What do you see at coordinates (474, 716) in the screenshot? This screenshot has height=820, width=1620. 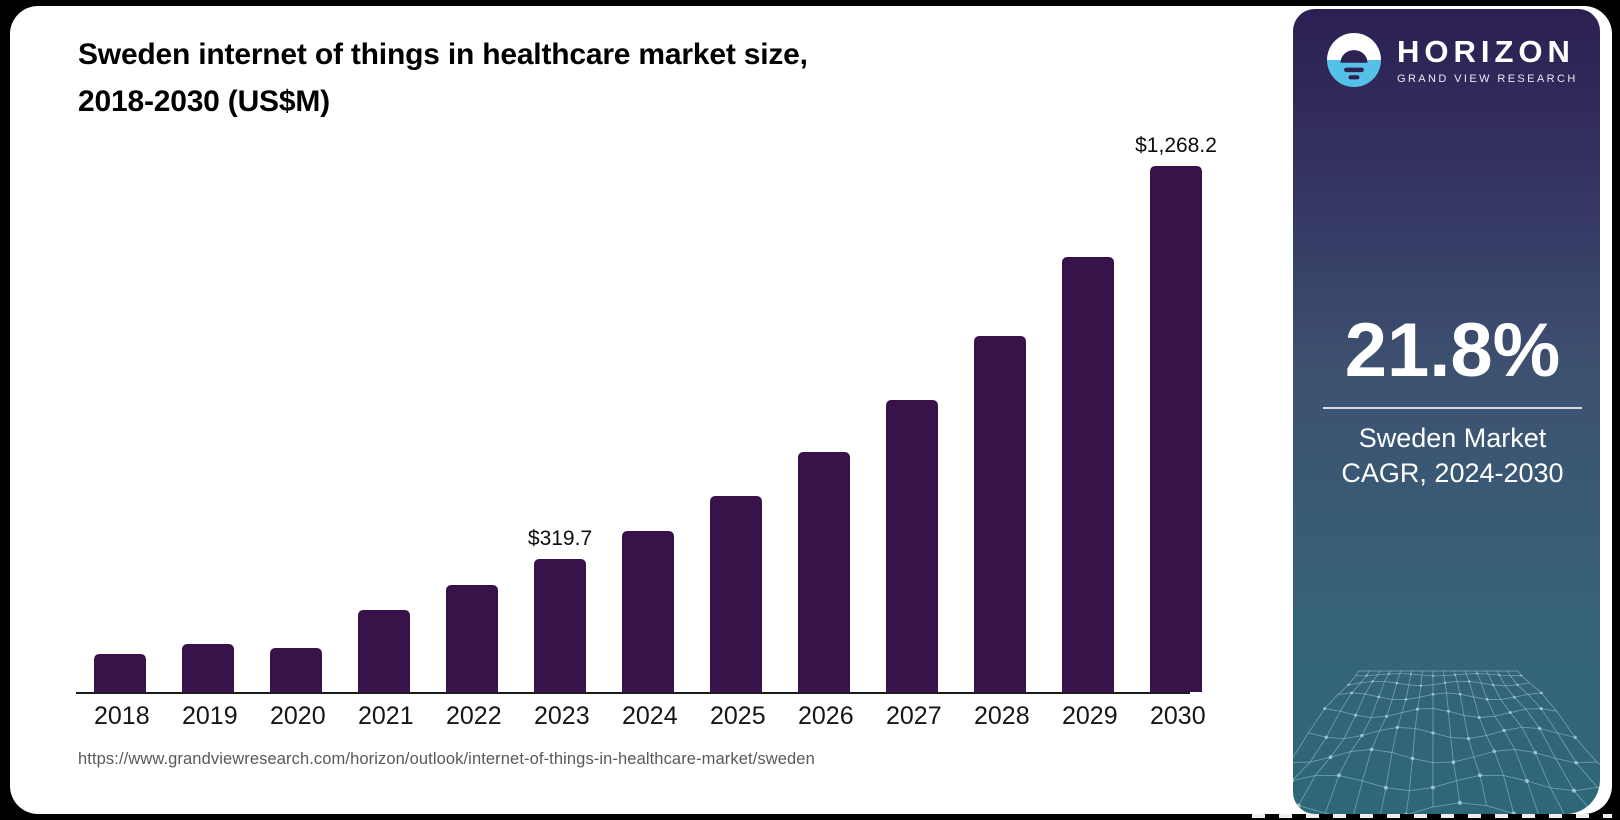 I see `x-tick-2022: 2022` at bounding box center [474, 716].